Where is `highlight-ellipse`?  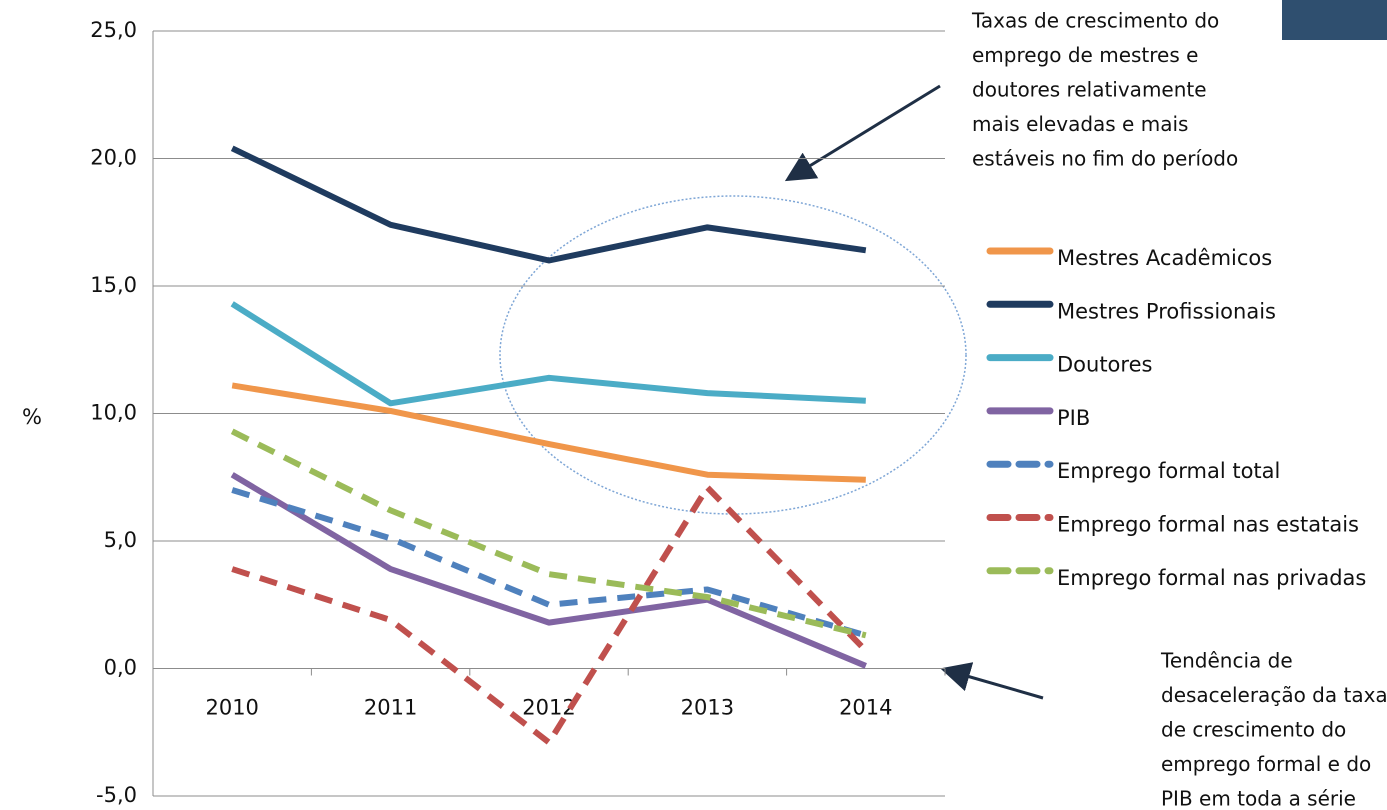
highlight-ellipse is located at coordinates (733, 355).